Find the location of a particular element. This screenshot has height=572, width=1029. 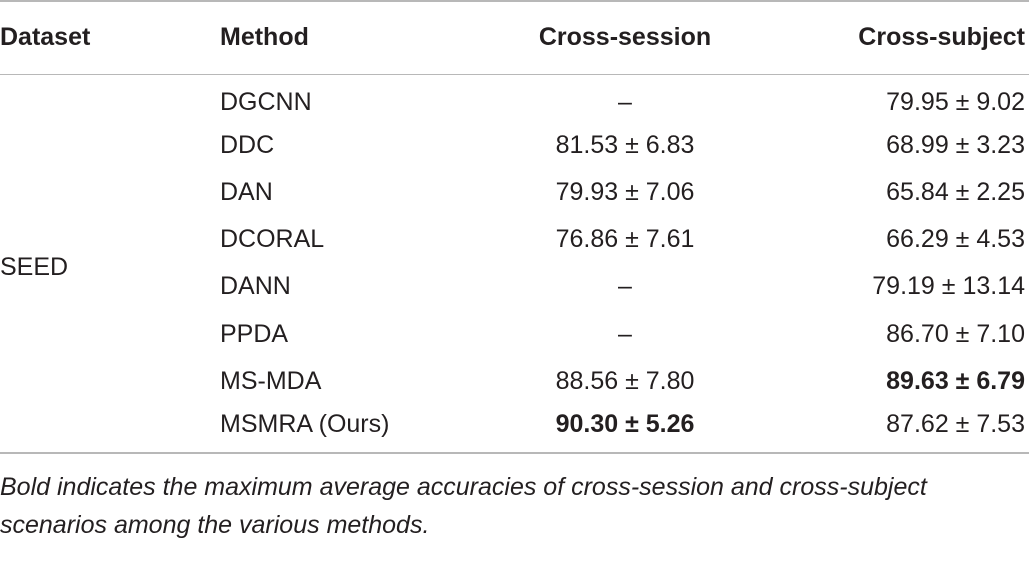

table-row: DANN – 79.19 ± 13.14 is located at coordinates (514, 286).